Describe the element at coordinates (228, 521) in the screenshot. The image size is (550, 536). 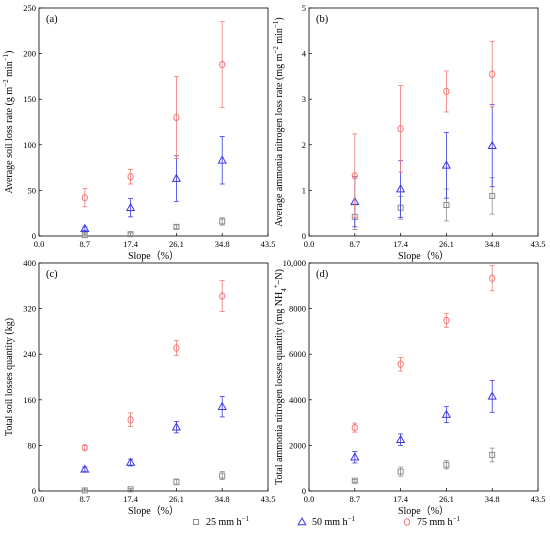
I see `legend-label: 25 mm h−1` at that location.